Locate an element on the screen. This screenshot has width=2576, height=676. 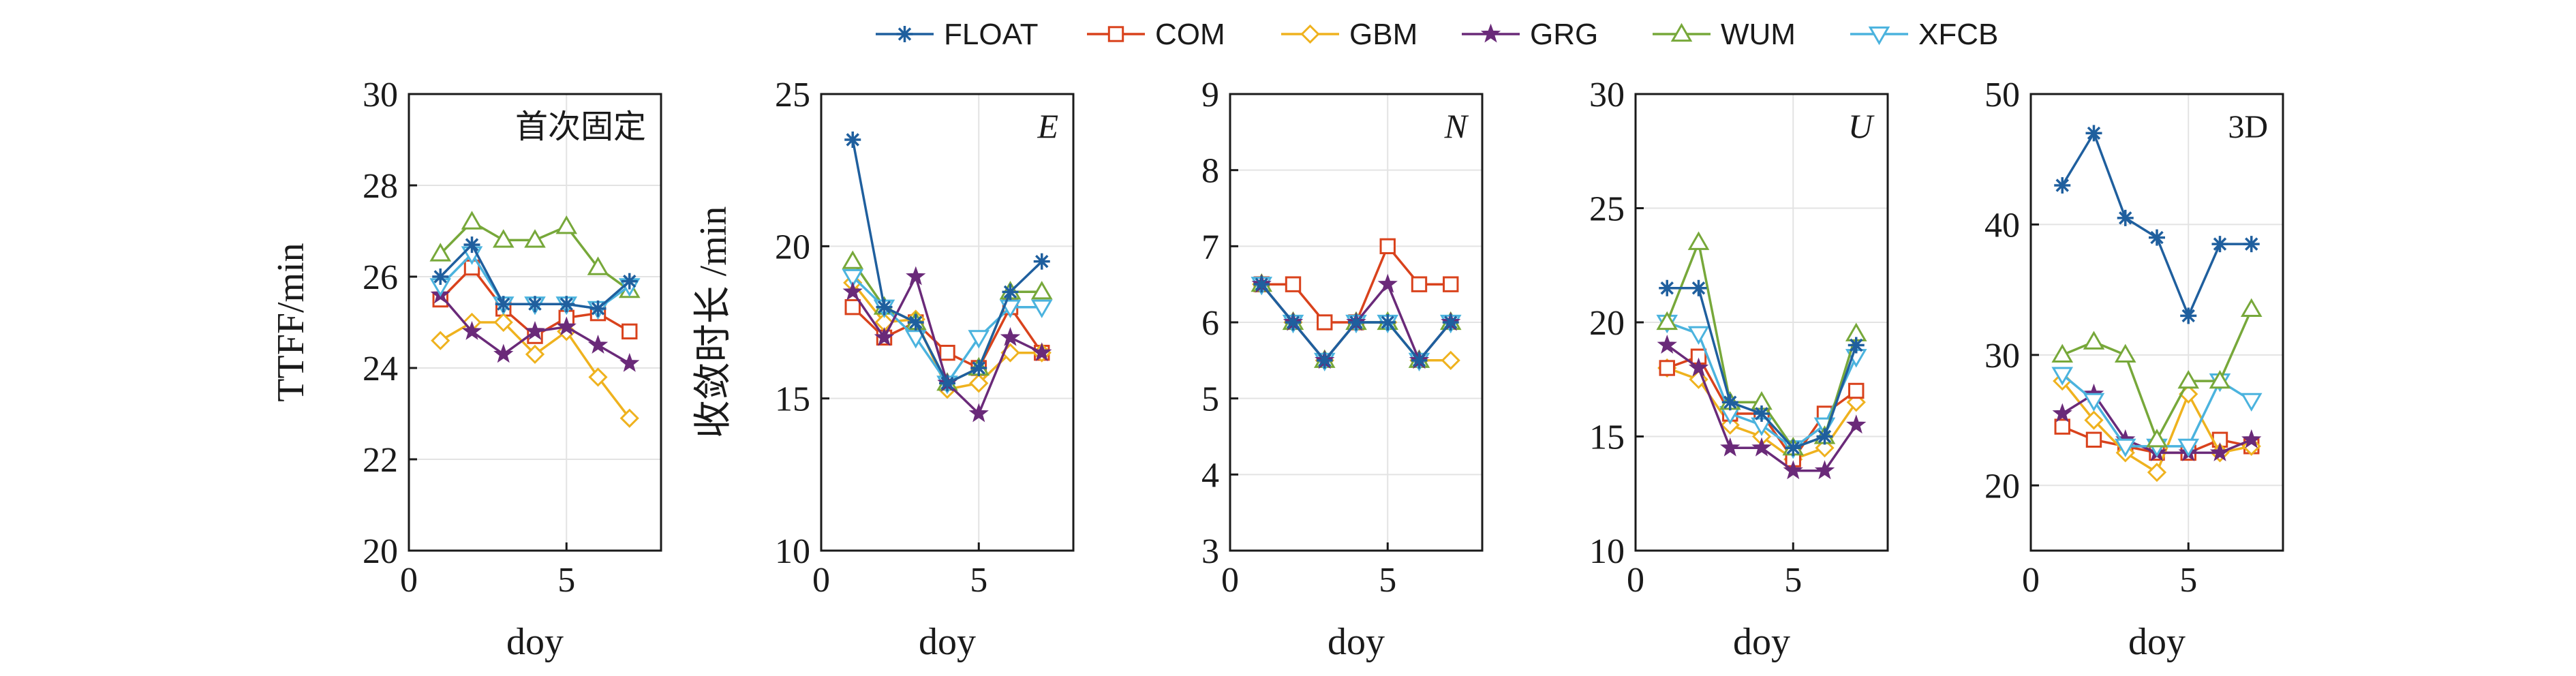
y-tick-label: 8 is located at coordinates (1210, 171).